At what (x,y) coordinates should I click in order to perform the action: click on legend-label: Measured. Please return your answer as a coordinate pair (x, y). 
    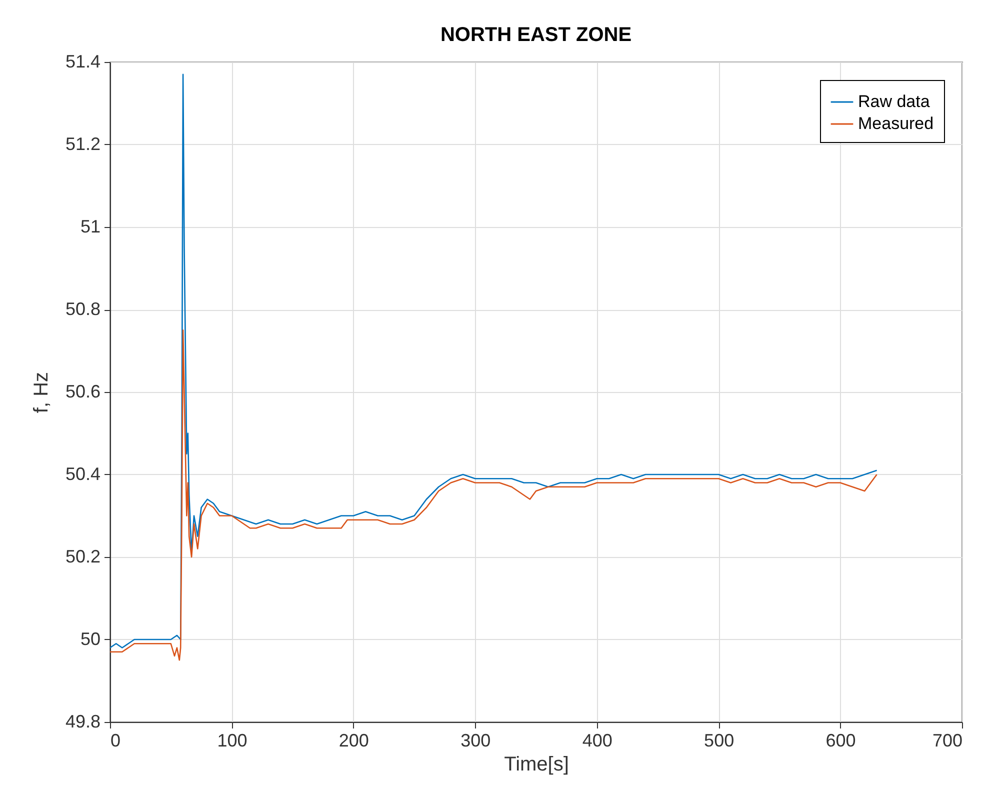
    Looking at the image, I should click on (896, 123).